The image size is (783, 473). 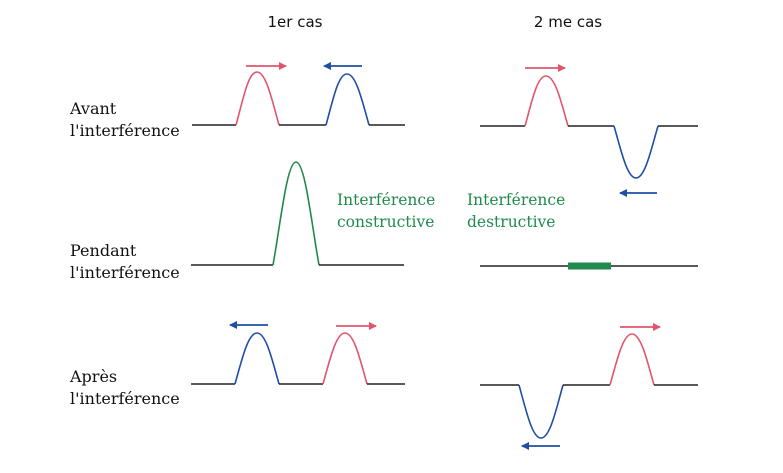 I want to click on row-label-after-line2: l'interférence, so click(x=125, y=398).